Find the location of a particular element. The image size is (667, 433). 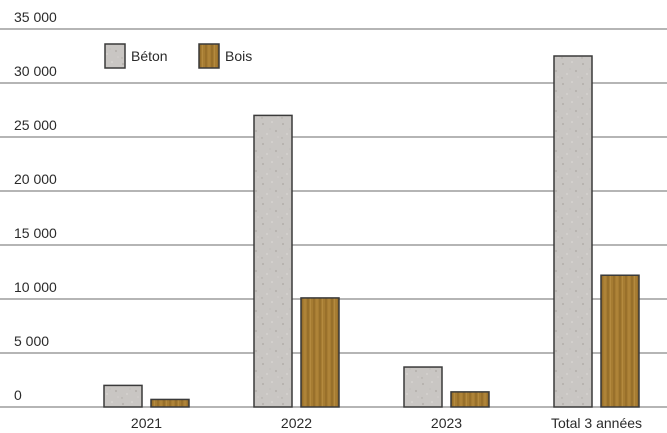

category-label: 2022 is located at coordinates (296, 423).